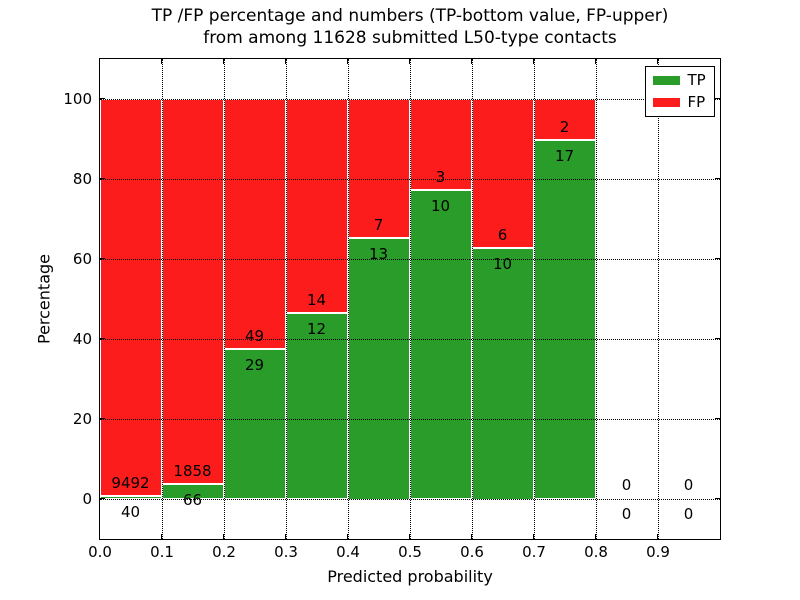 This screenshot has height=600, width=800. Describe the element at coordinates (666, 80) in the screenshot. I see `legend-swatch-tp-icon` at that location.